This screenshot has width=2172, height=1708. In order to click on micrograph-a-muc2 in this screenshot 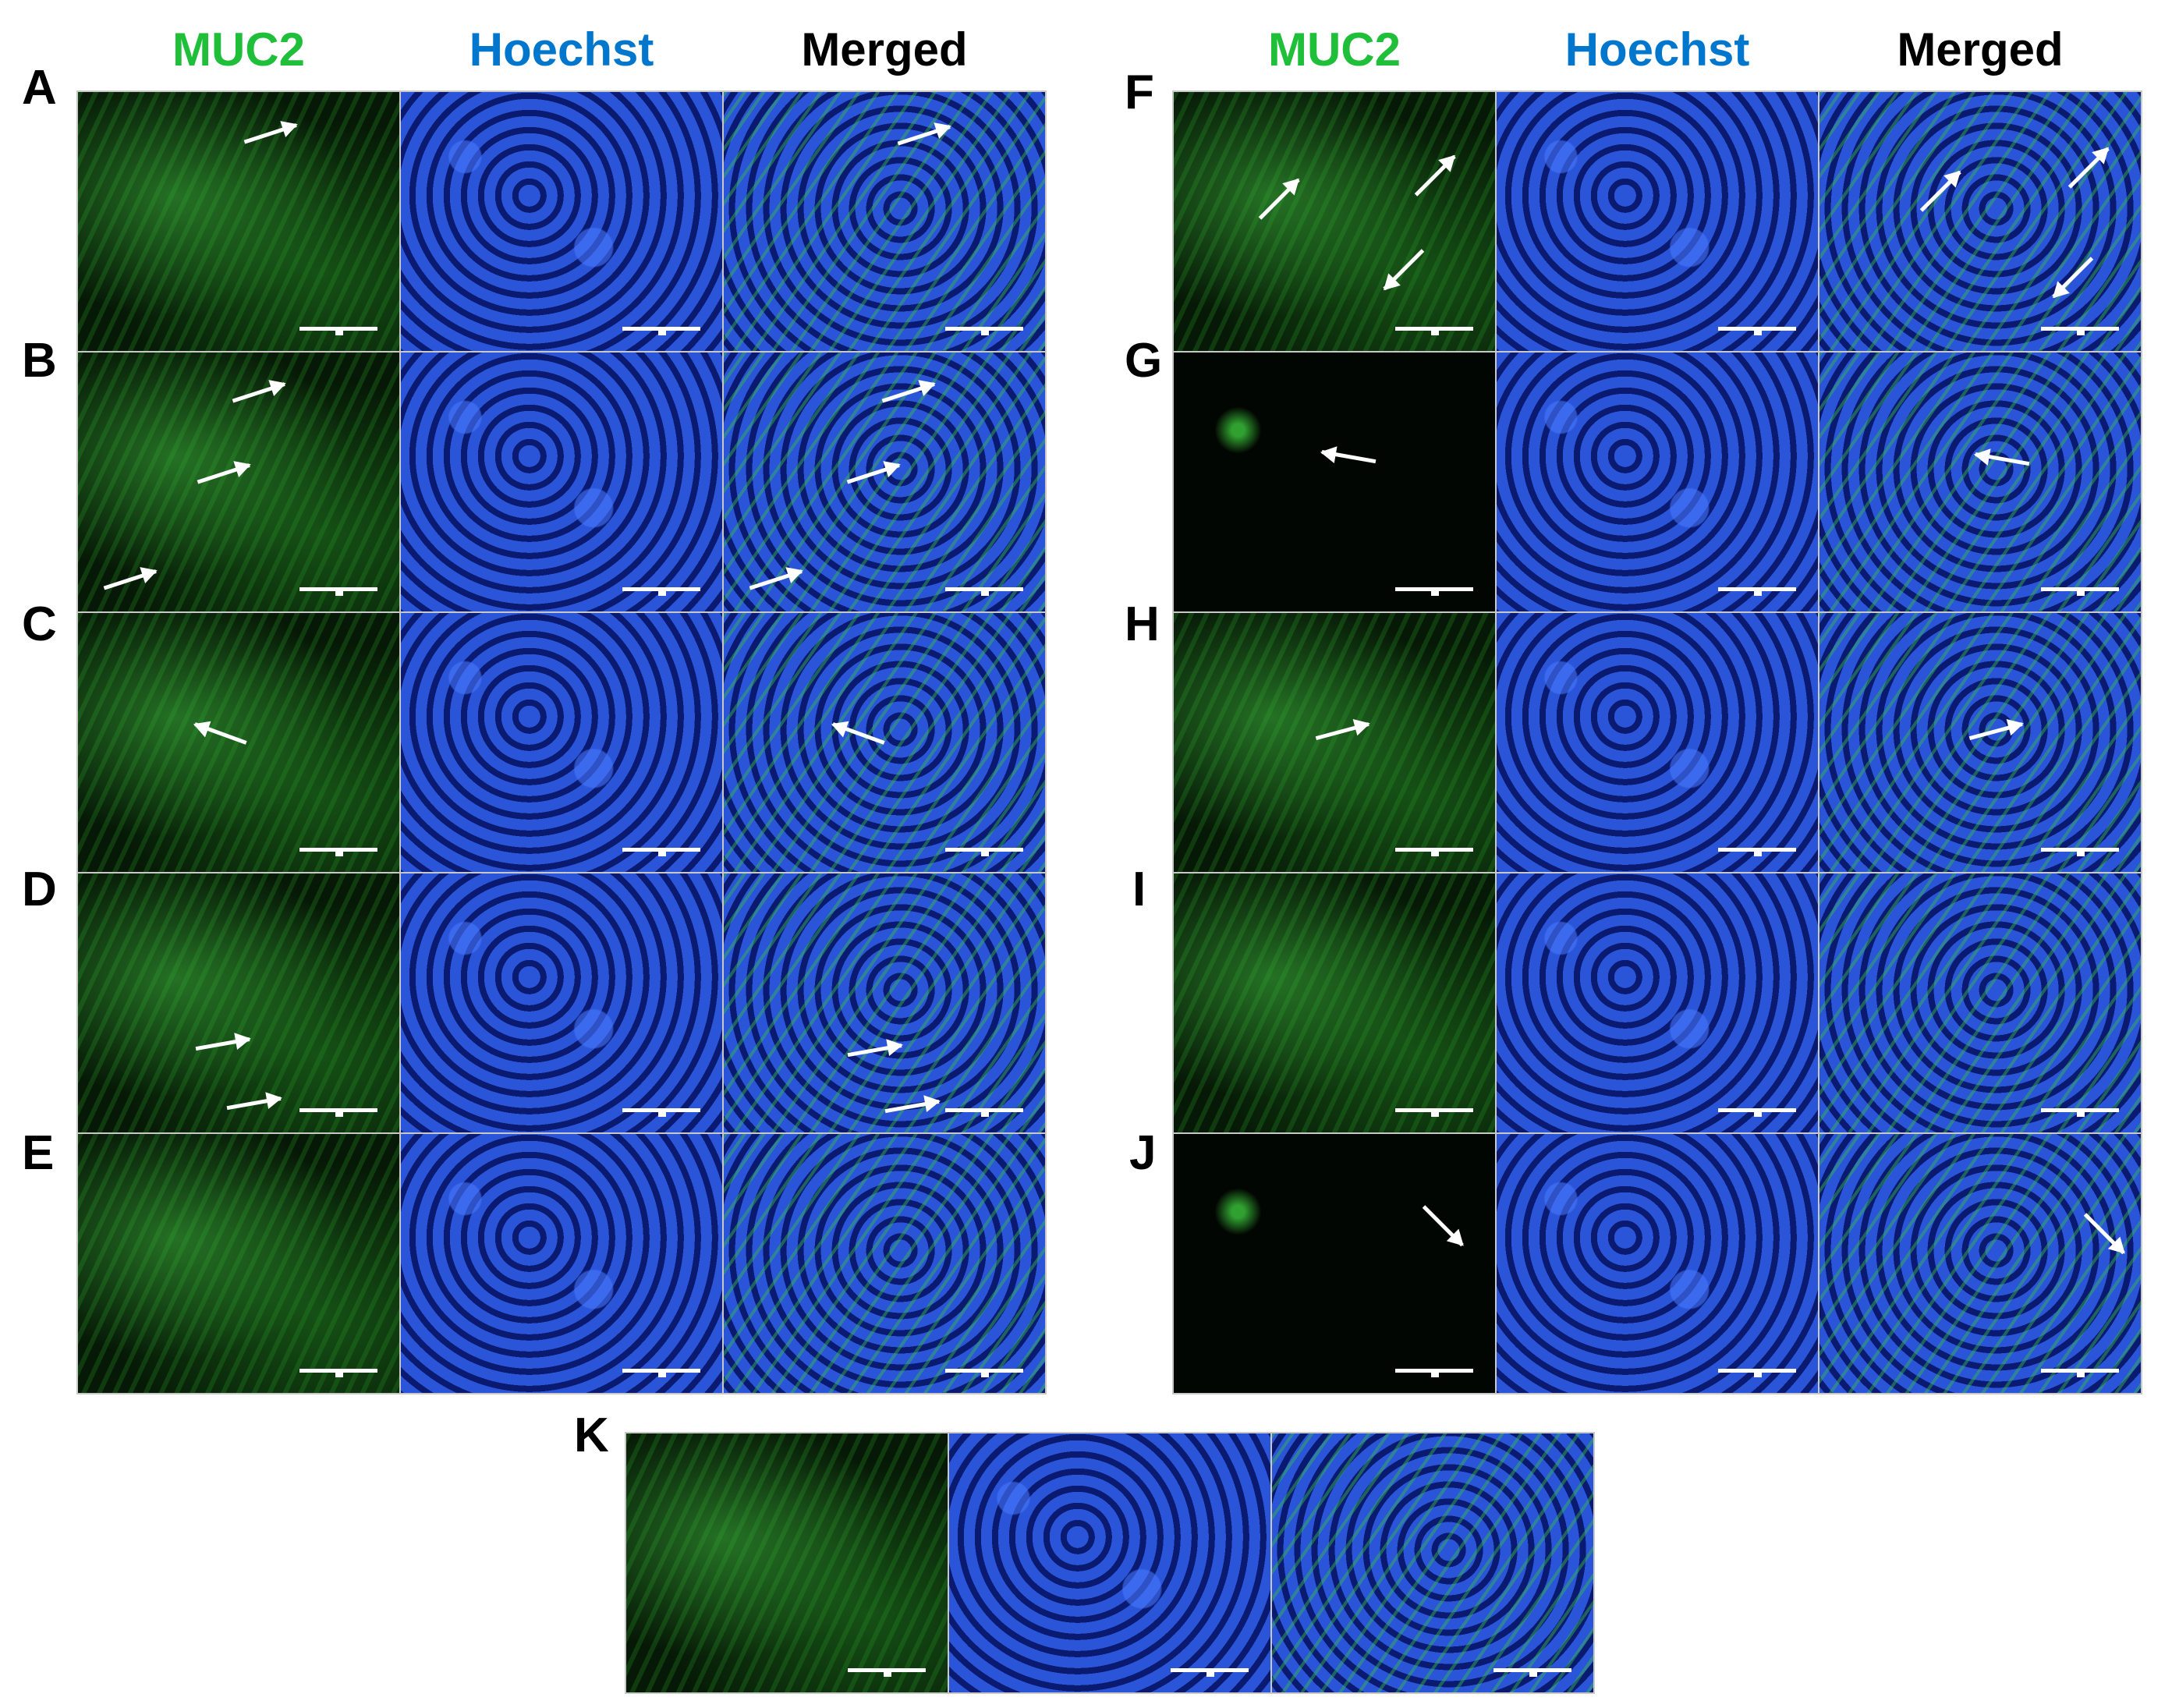, I will do `click(239, 221)`.